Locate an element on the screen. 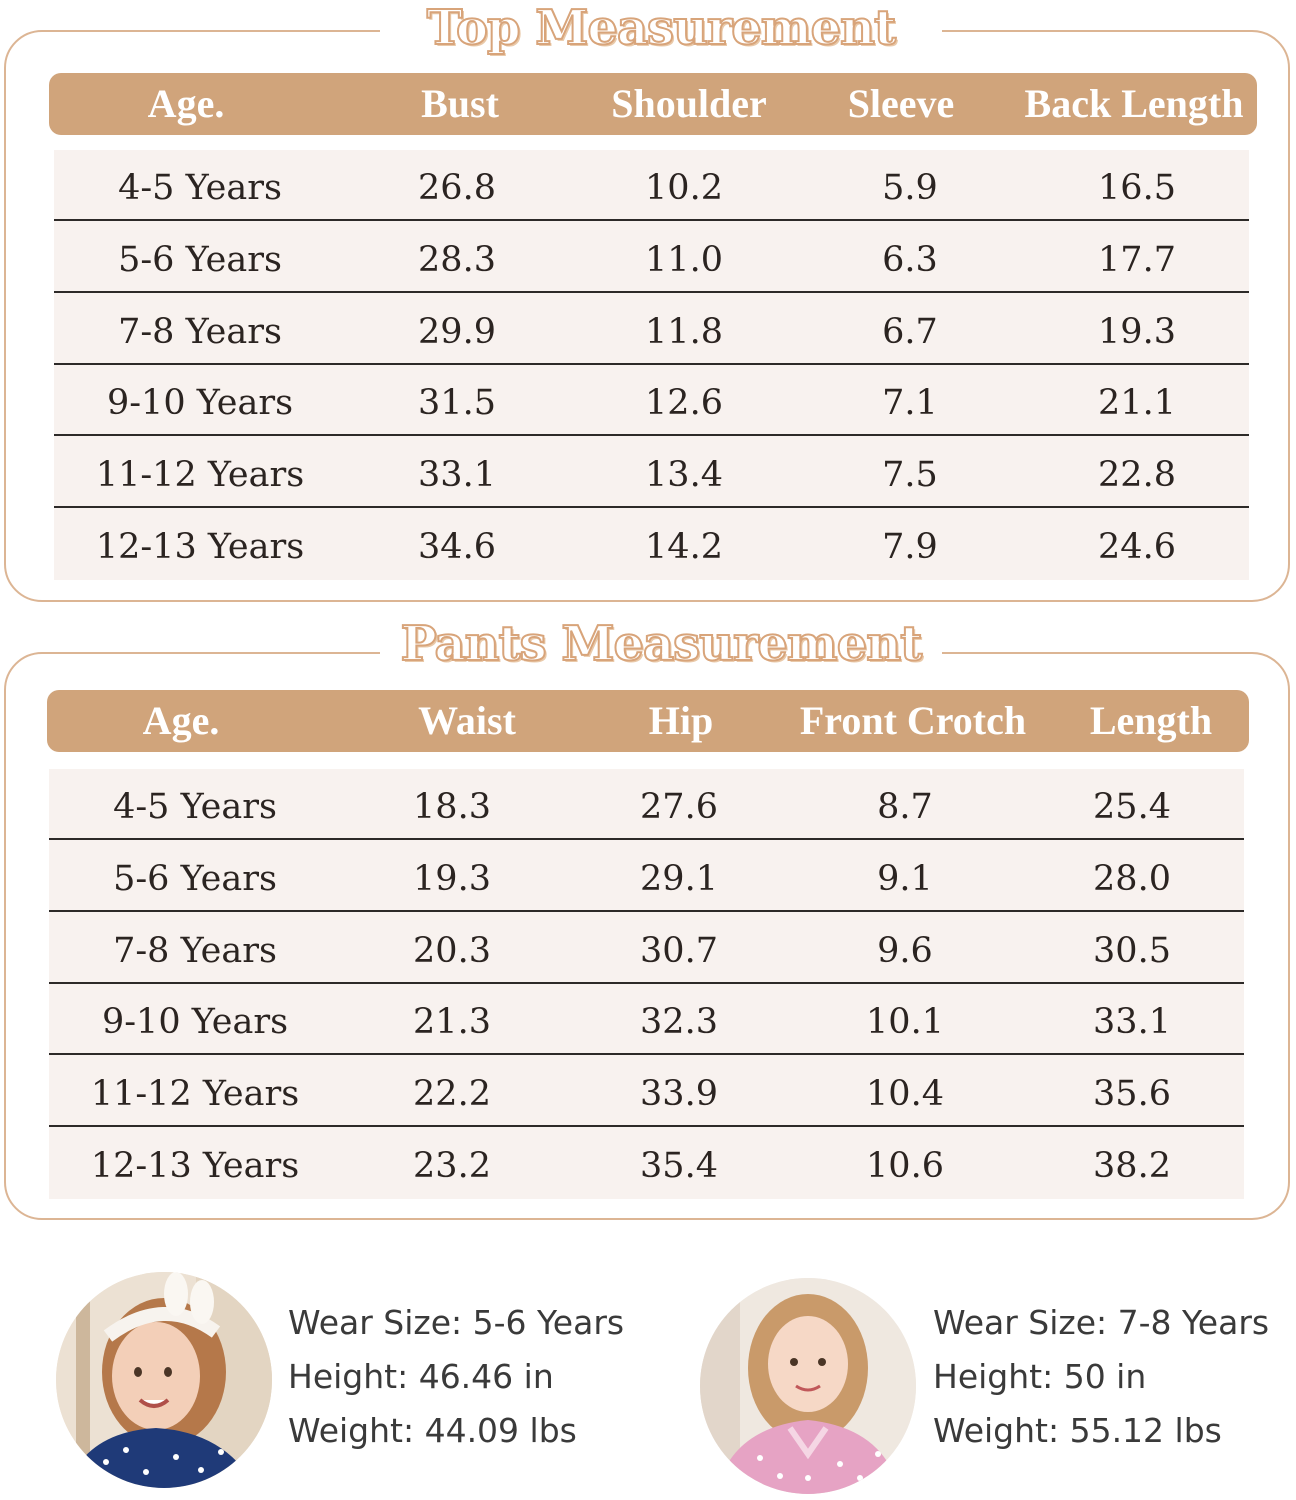 The width and height of the screenshot is (1296, 1500). top-header-back-length: Back Length is located at coordinates (1134, 103).